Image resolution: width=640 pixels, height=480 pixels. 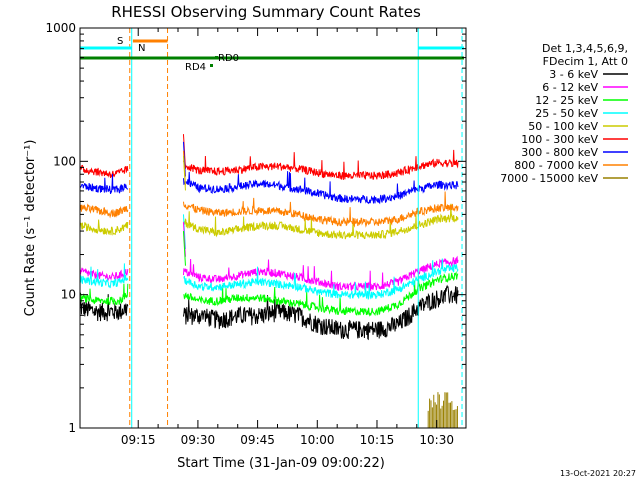 I want to click on x-tick-label: 10:15, so click(x=377, y=440).